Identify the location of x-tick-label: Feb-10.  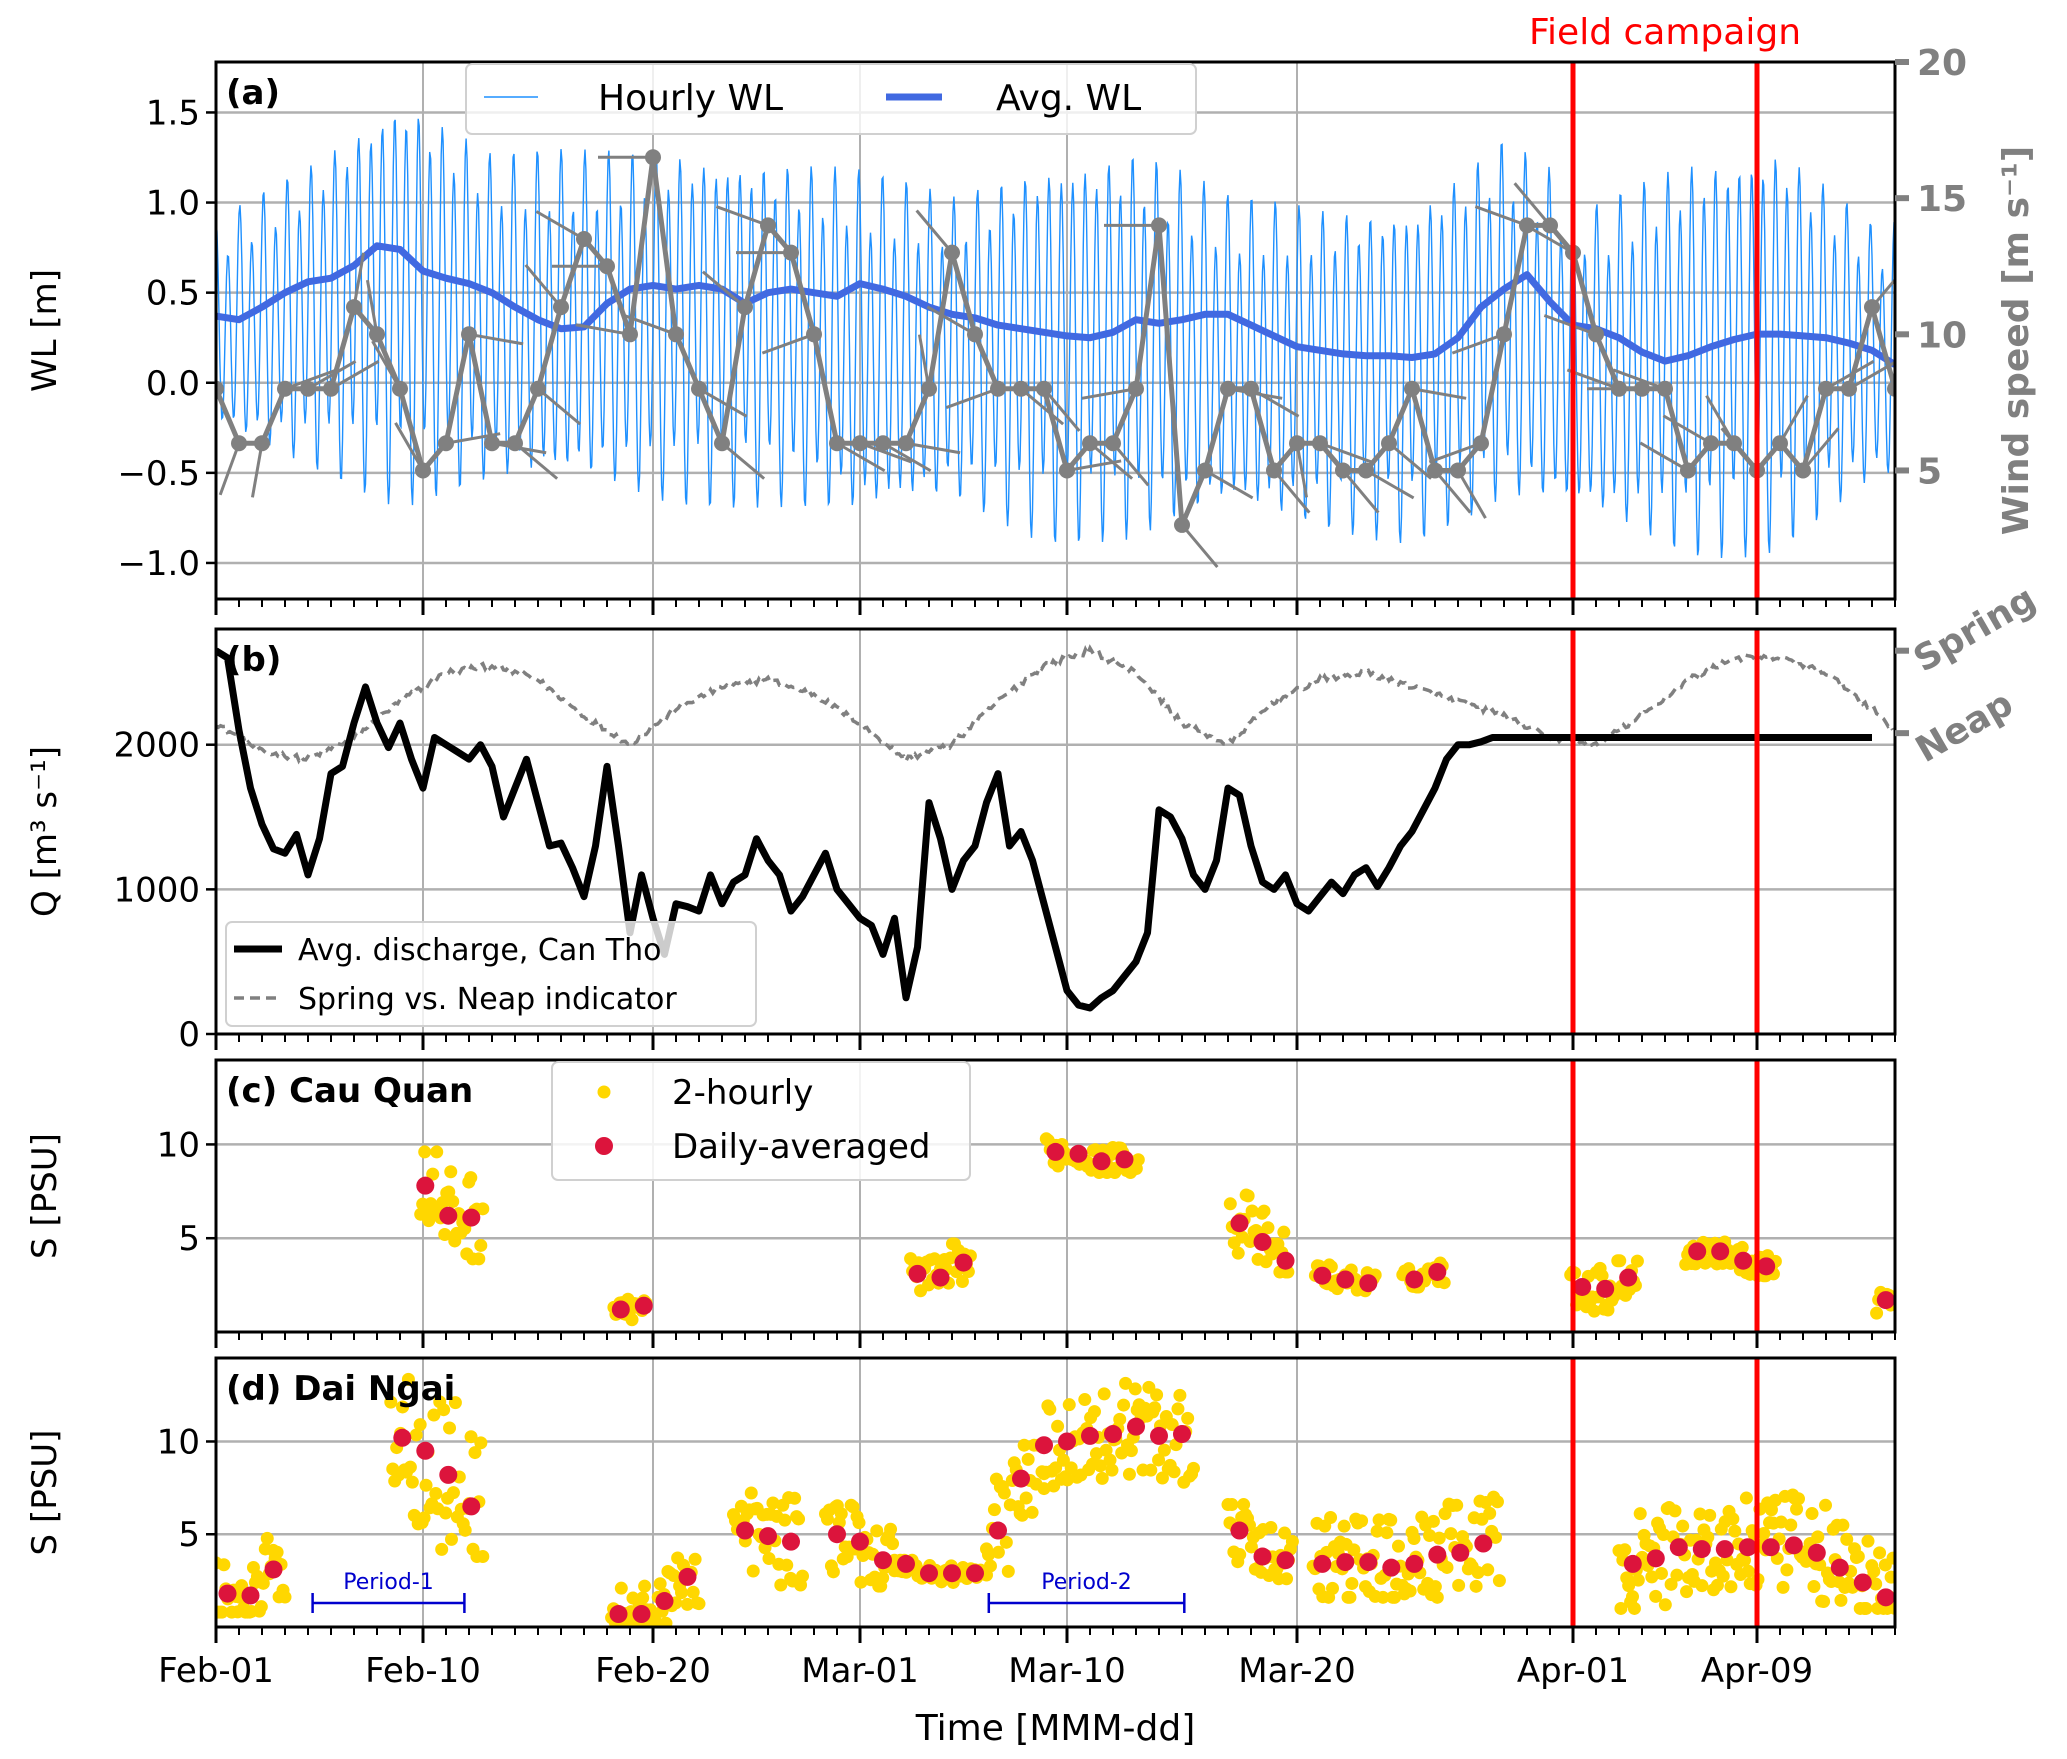
(423, 1671).